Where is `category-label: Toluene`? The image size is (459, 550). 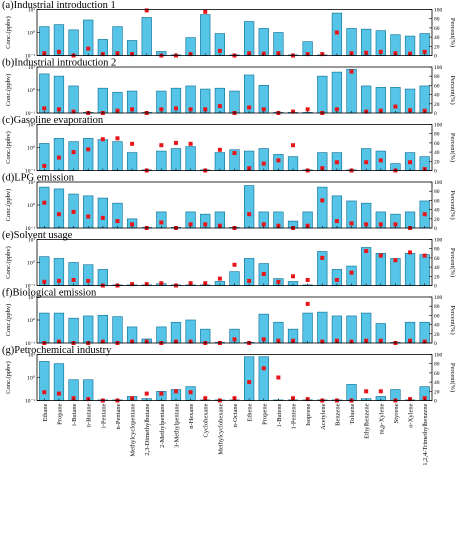
category-label: Toluene is located at coordinates (352, 413).